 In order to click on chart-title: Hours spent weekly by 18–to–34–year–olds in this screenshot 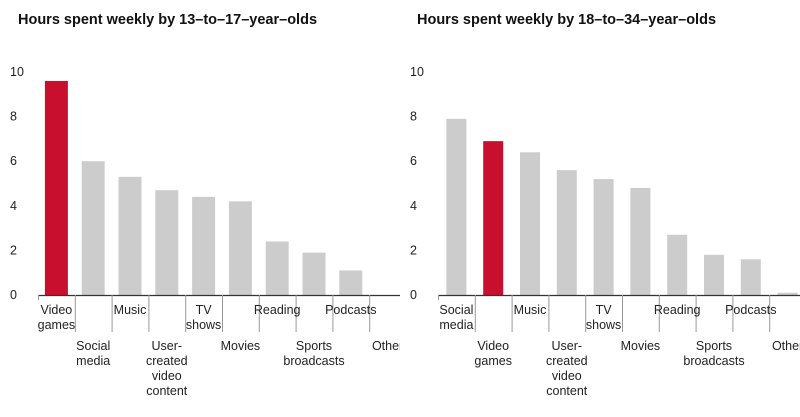, I will do `click(566, 20)`.